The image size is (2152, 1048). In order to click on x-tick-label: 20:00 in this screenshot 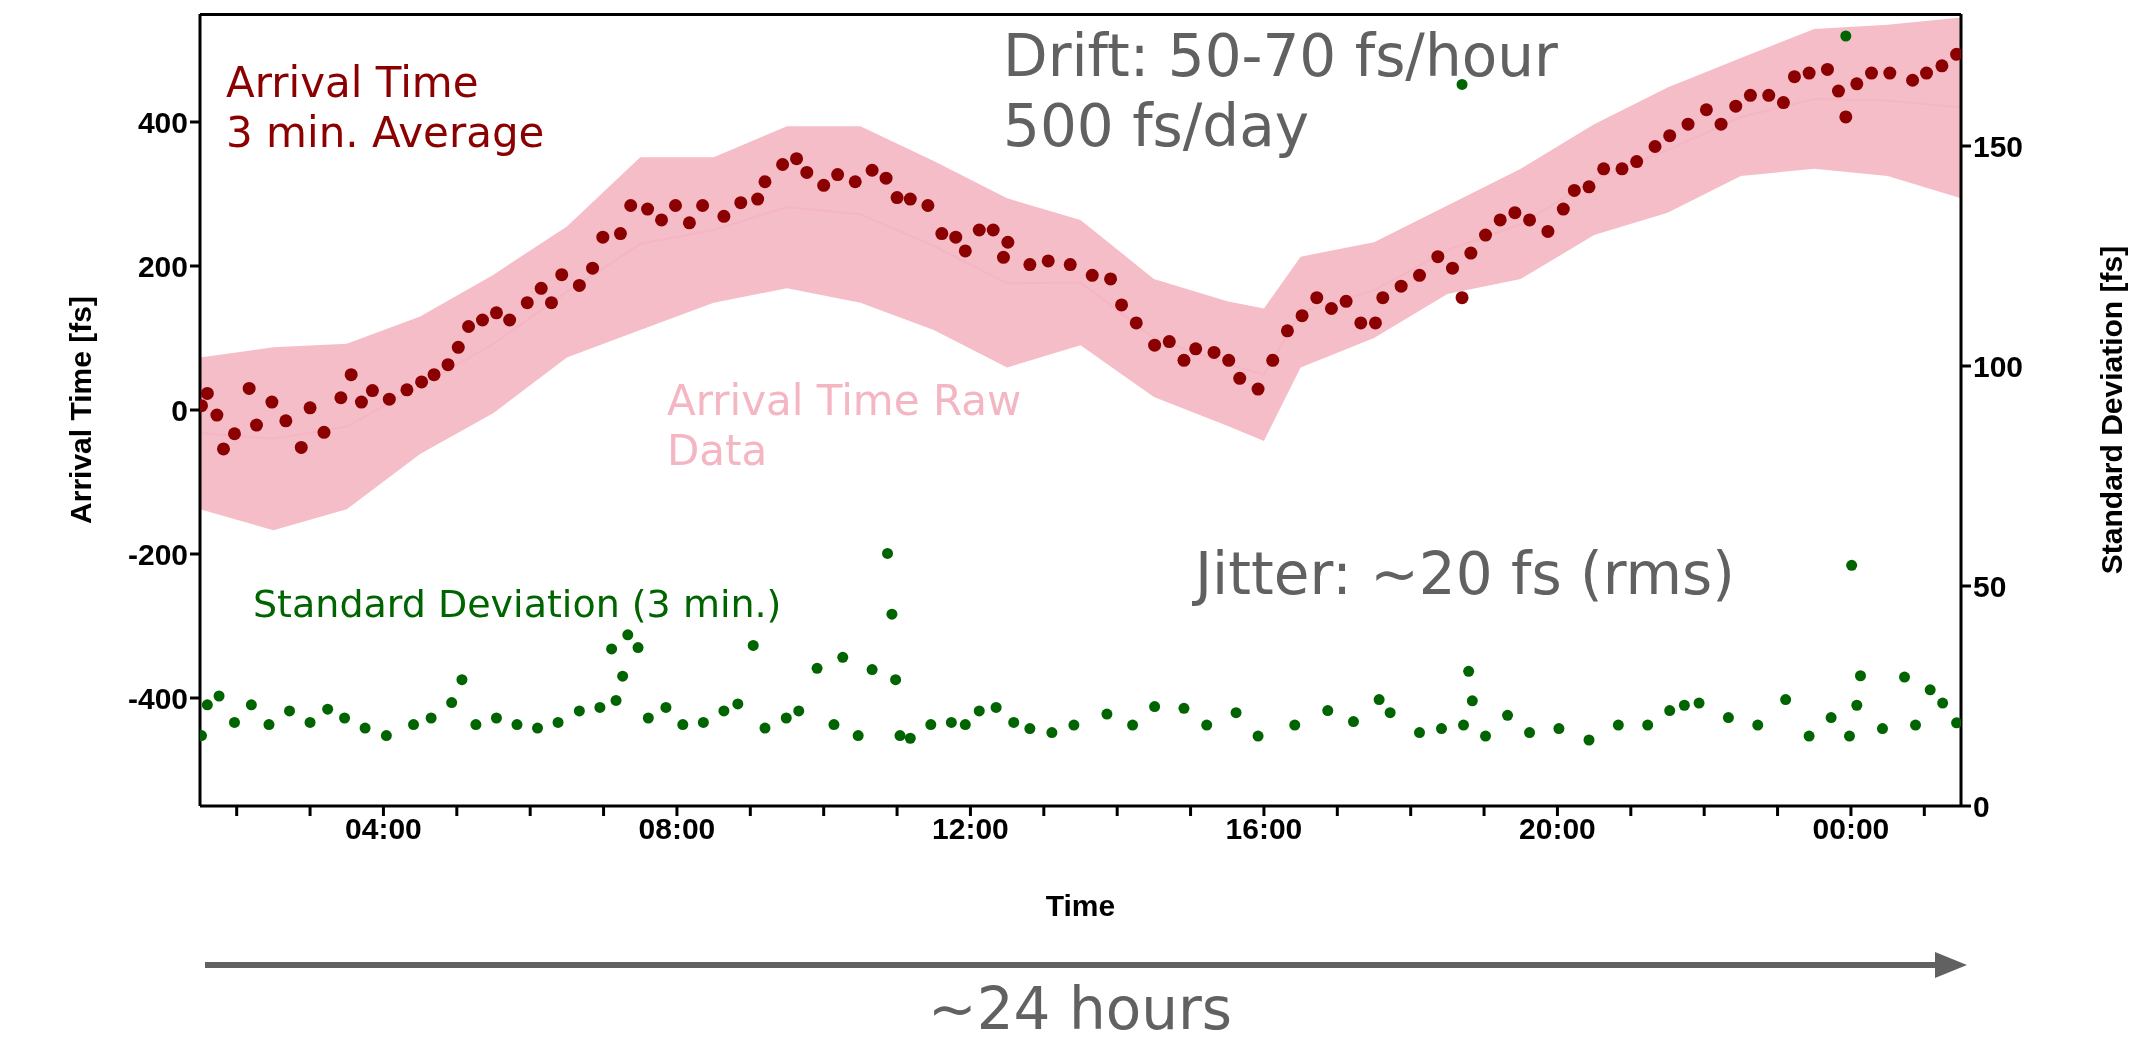, I will do `click(1557, 829)`.